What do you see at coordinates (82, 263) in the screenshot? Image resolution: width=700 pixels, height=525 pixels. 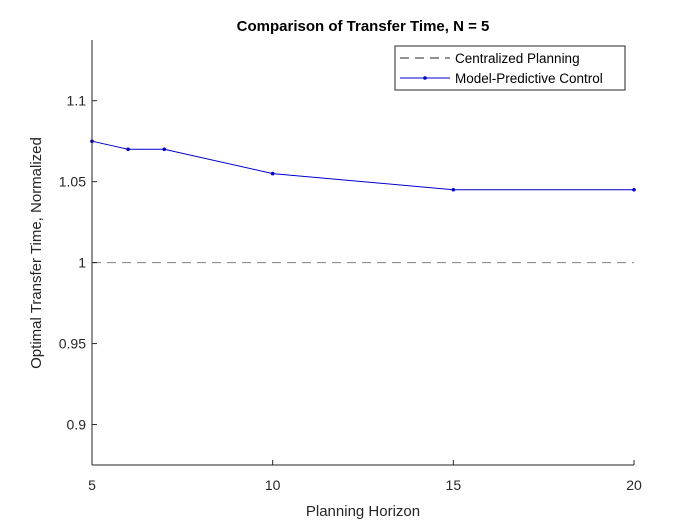 I see `y-tick-label: 1` at bounding box center [82, 263].